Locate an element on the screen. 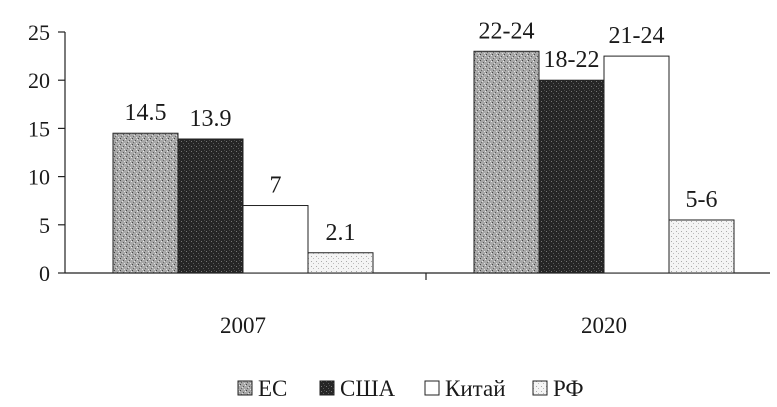 The width and height of the screenshot is (777, 407). y-axis-ticks: 0 5 10 15 20 25 is located at coordinates (46, 153).